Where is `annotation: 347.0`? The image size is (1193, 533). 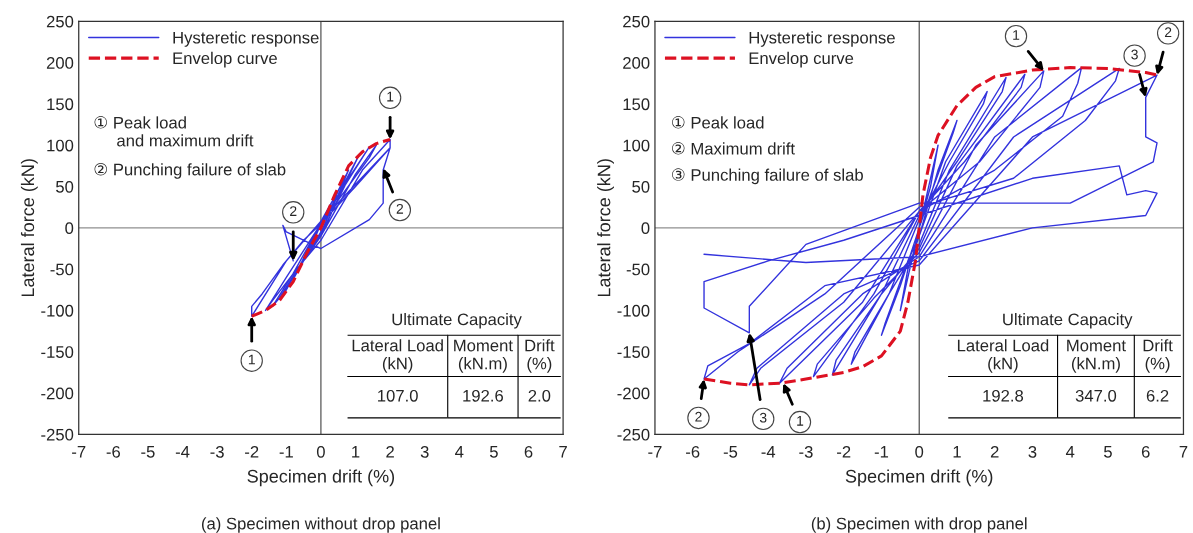
annotation: 347.0 is located at coordinates (1096, 395).